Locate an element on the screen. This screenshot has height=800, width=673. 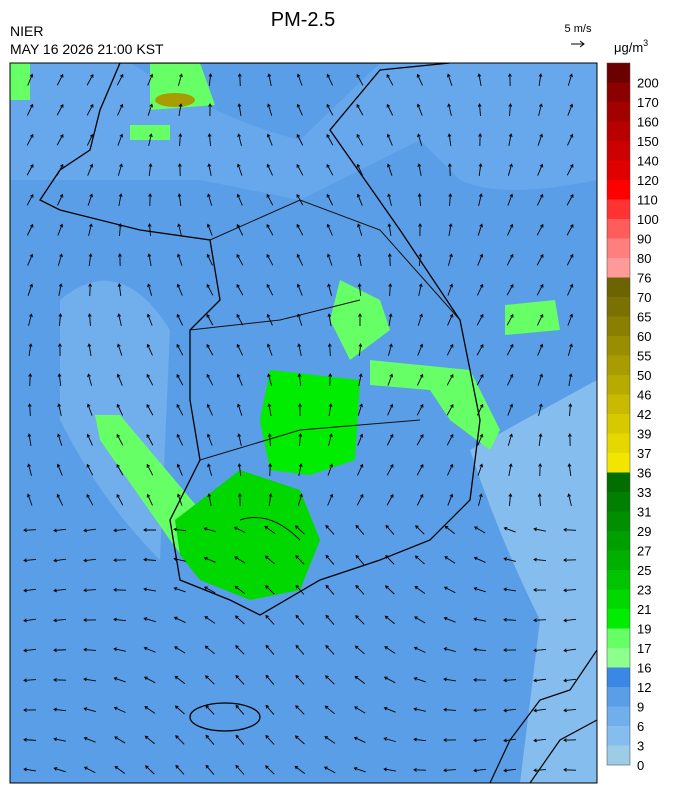
colorbar-label: 23 is located at coordinates (644, 590).